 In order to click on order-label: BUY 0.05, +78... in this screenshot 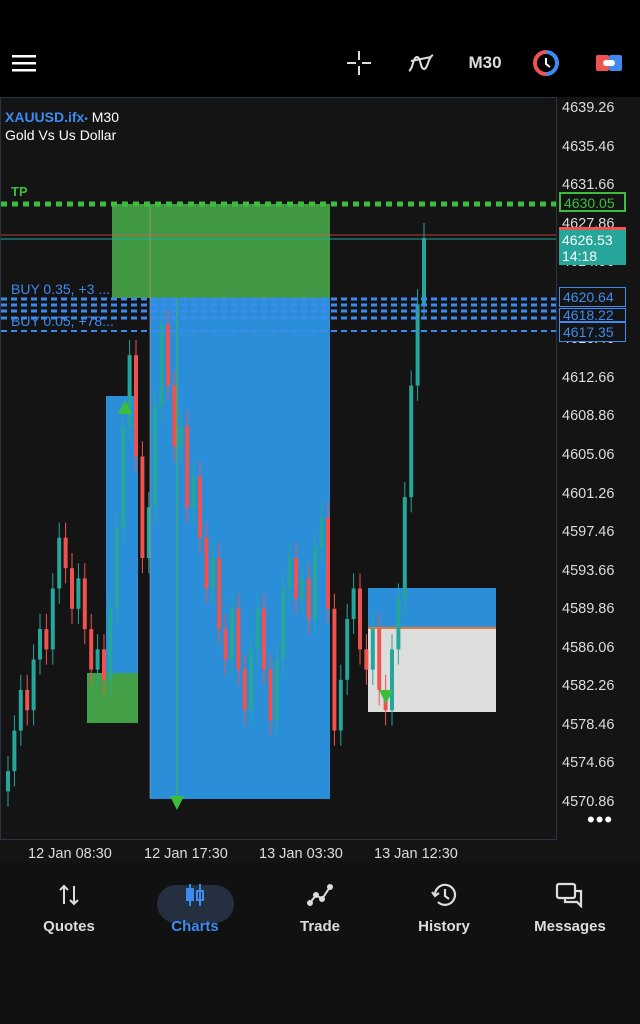, I will do `click(62, 321)`.